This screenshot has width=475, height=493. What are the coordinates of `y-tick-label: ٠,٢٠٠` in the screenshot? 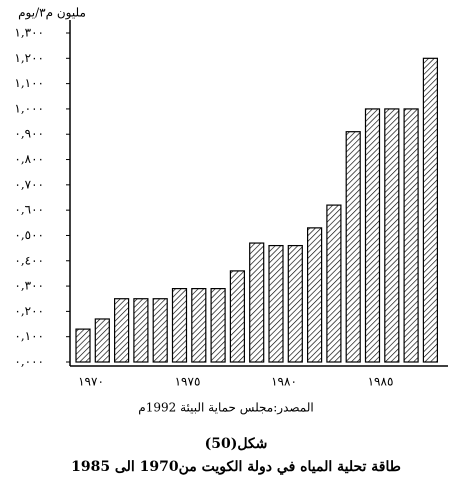 It's located at (29, 311).